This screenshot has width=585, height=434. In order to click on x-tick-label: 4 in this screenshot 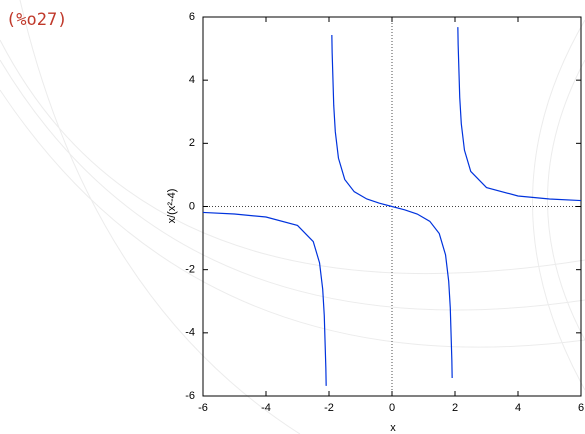, I will do `click(518, 408)`.